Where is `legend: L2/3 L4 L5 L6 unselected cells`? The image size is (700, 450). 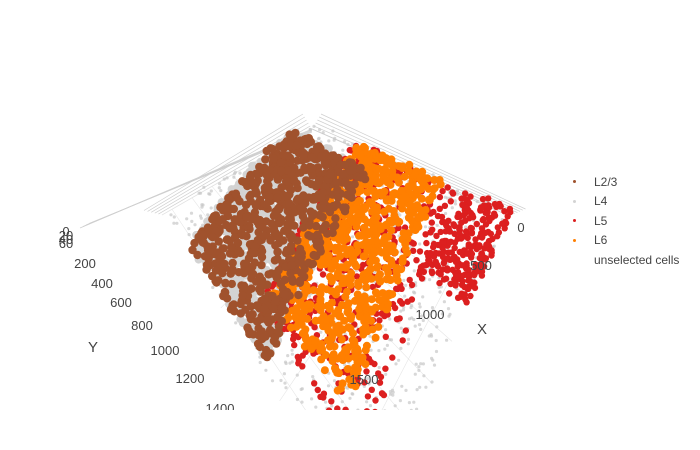
legend: L2/3 L4 L5 L6 unselected cells is located at coordinates (625, 221).